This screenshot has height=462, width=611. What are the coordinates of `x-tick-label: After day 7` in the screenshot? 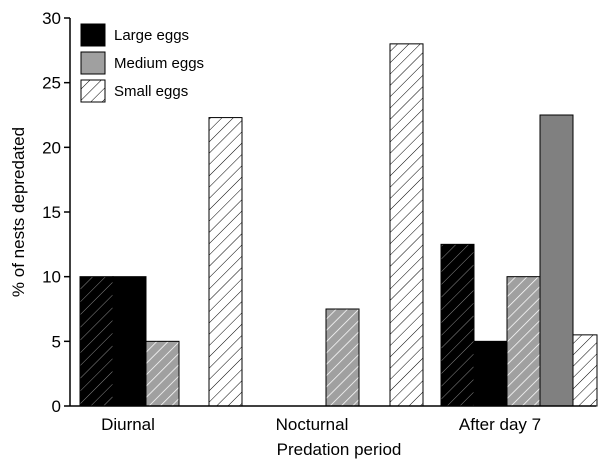 It's located at (500, 424).